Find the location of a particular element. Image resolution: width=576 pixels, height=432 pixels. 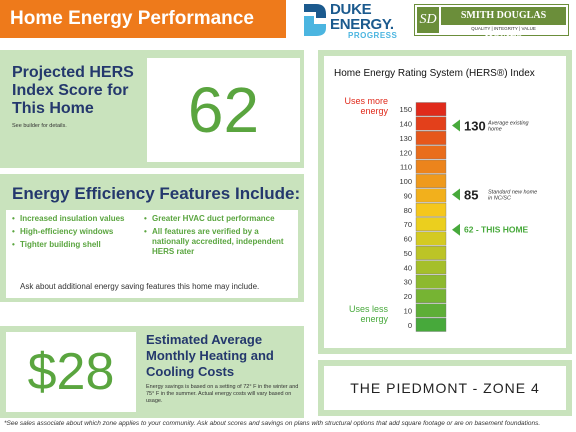

scale-top-label: Uses more energy is located at coordinates (366, 106).